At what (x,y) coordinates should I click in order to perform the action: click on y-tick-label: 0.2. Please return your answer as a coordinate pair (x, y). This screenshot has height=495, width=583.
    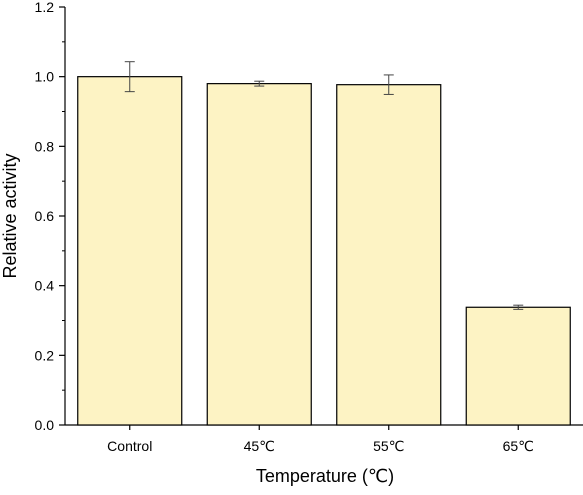
    Looking at the image, I should click on (45, 355).